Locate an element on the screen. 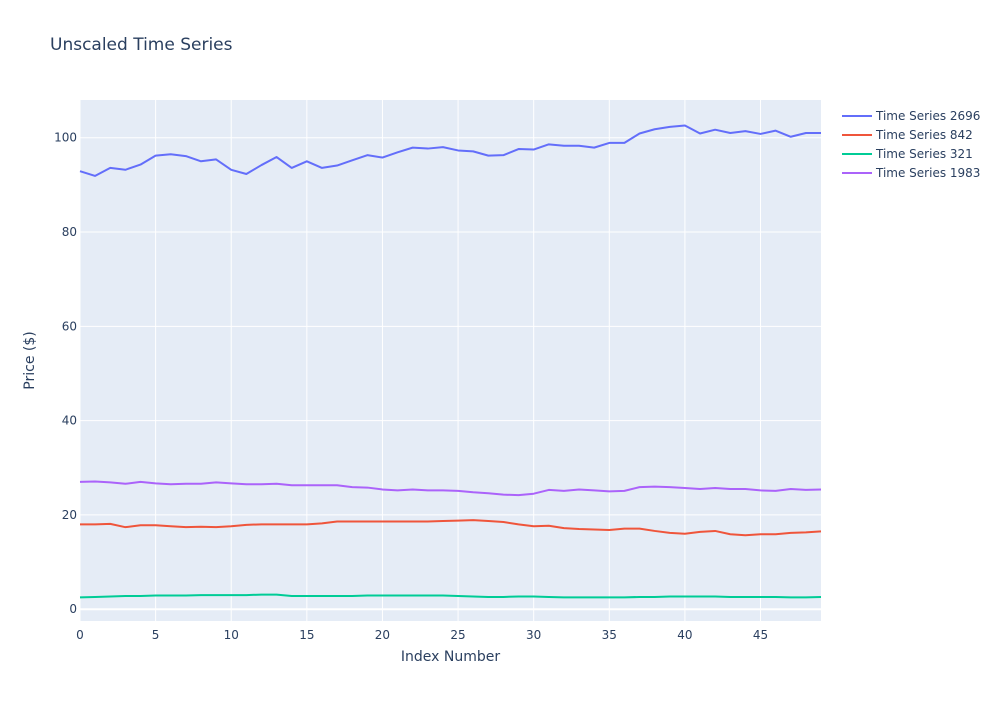 This screenshot has height=704, width=1000. y-axis-title: Price ($) is located at coordinates (30, 360).